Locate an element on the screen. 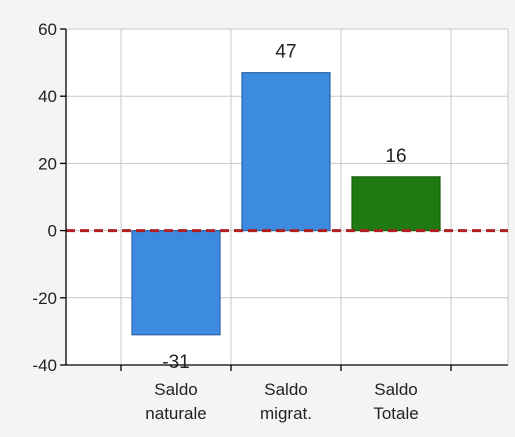  y-tick-label: 0 is located at coordinates (52, 231).